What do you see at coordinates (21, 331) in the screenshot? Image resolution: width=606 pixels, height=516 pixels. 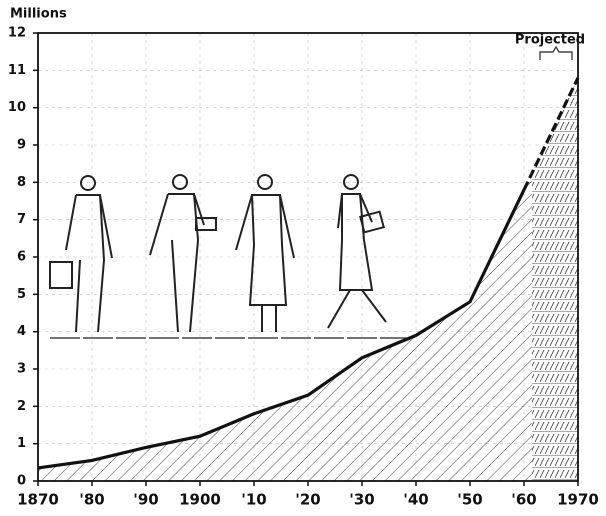 I see `y-tick-label: 4` at bounding box center [21, 331].